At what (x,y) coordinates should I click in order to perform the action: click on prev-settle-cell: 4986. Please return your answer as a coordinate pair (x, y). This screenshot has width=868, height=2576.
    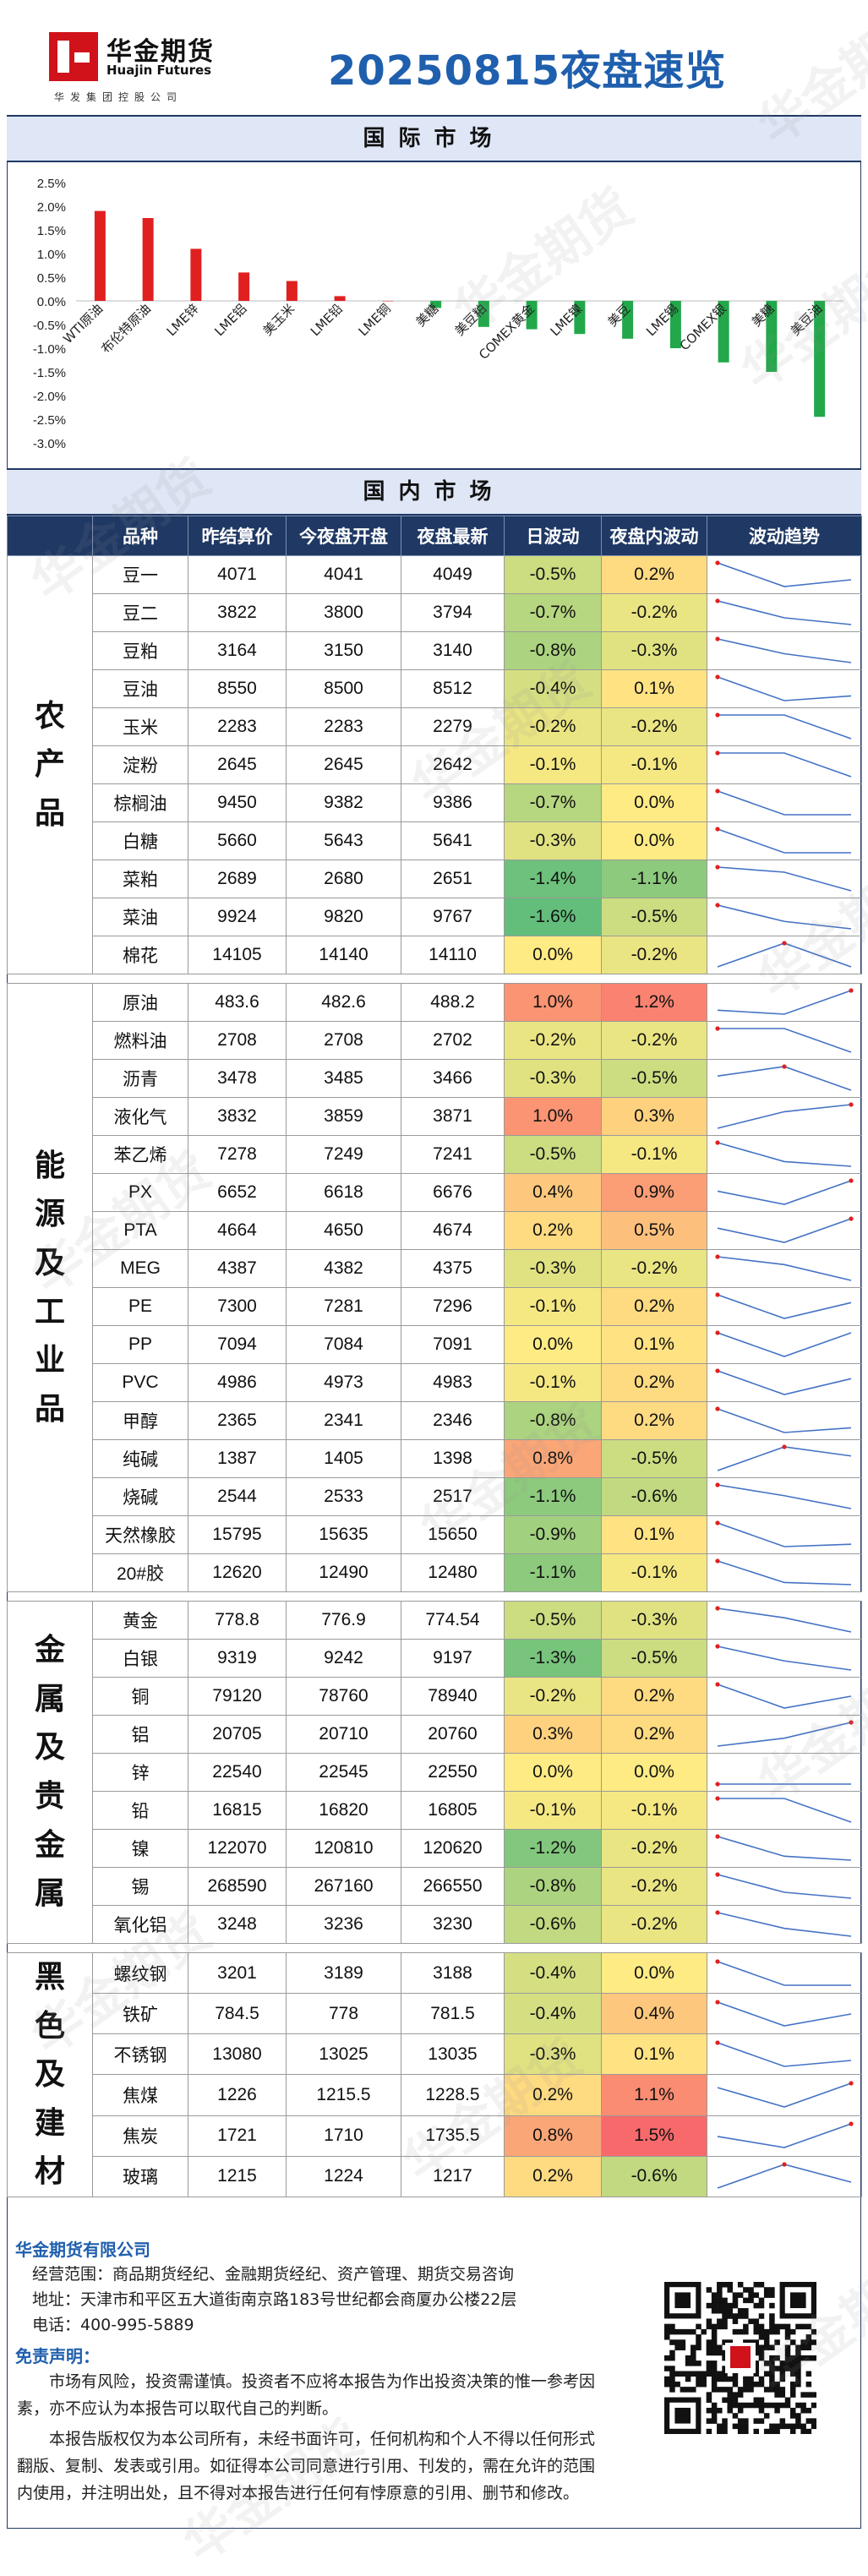
    Looking at the image, I should click on (237, 1382).